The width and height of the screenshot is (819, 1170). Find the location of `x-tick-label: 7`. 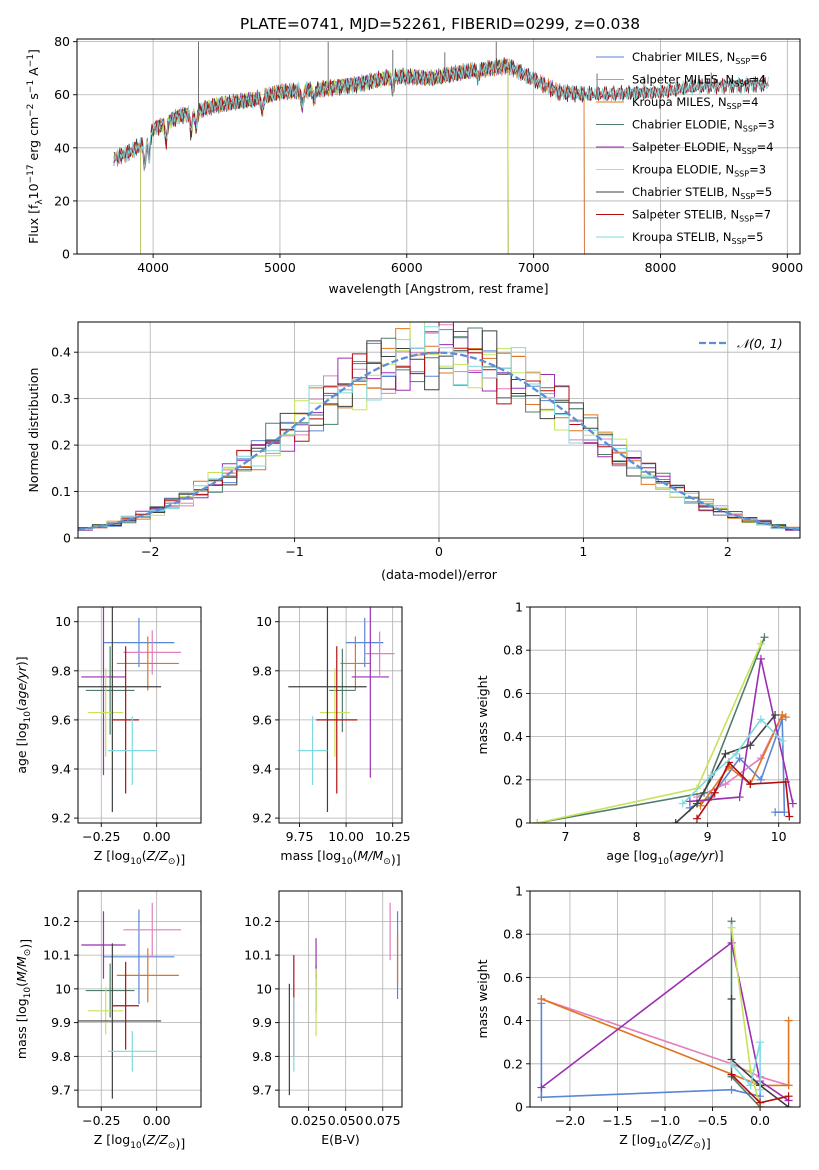

x-tick-label: 7 is located at coordinates (566, 836).